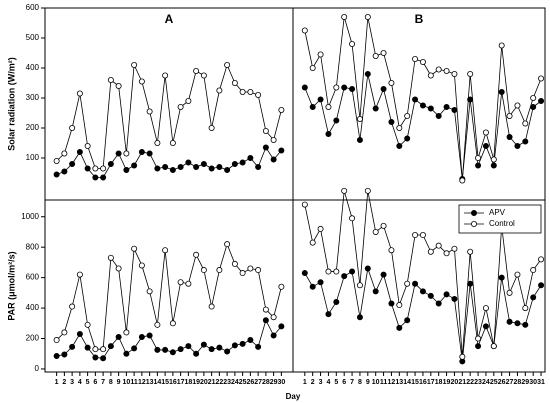 Image resolution: width=550 pixels, height=403 pixels. What do you see at coordinates (243, 382) in the screenshot?
I see `x-tick-label: 25` at bounding box center [243, 382].